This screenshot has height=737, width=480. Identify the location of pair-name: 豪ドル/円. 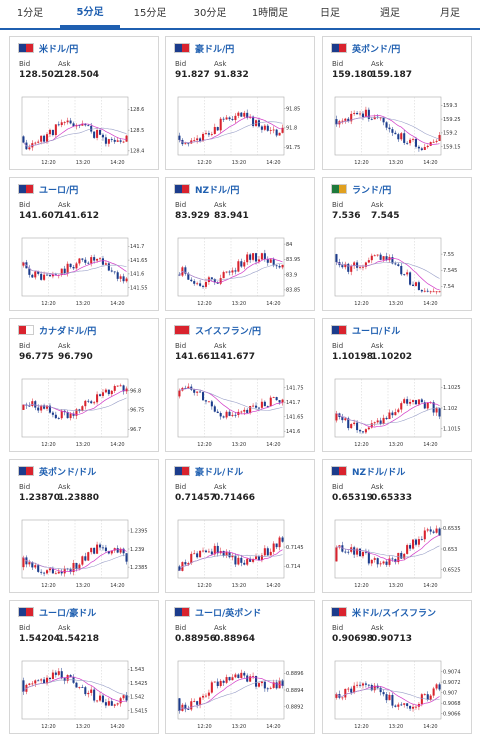
(215, 49).